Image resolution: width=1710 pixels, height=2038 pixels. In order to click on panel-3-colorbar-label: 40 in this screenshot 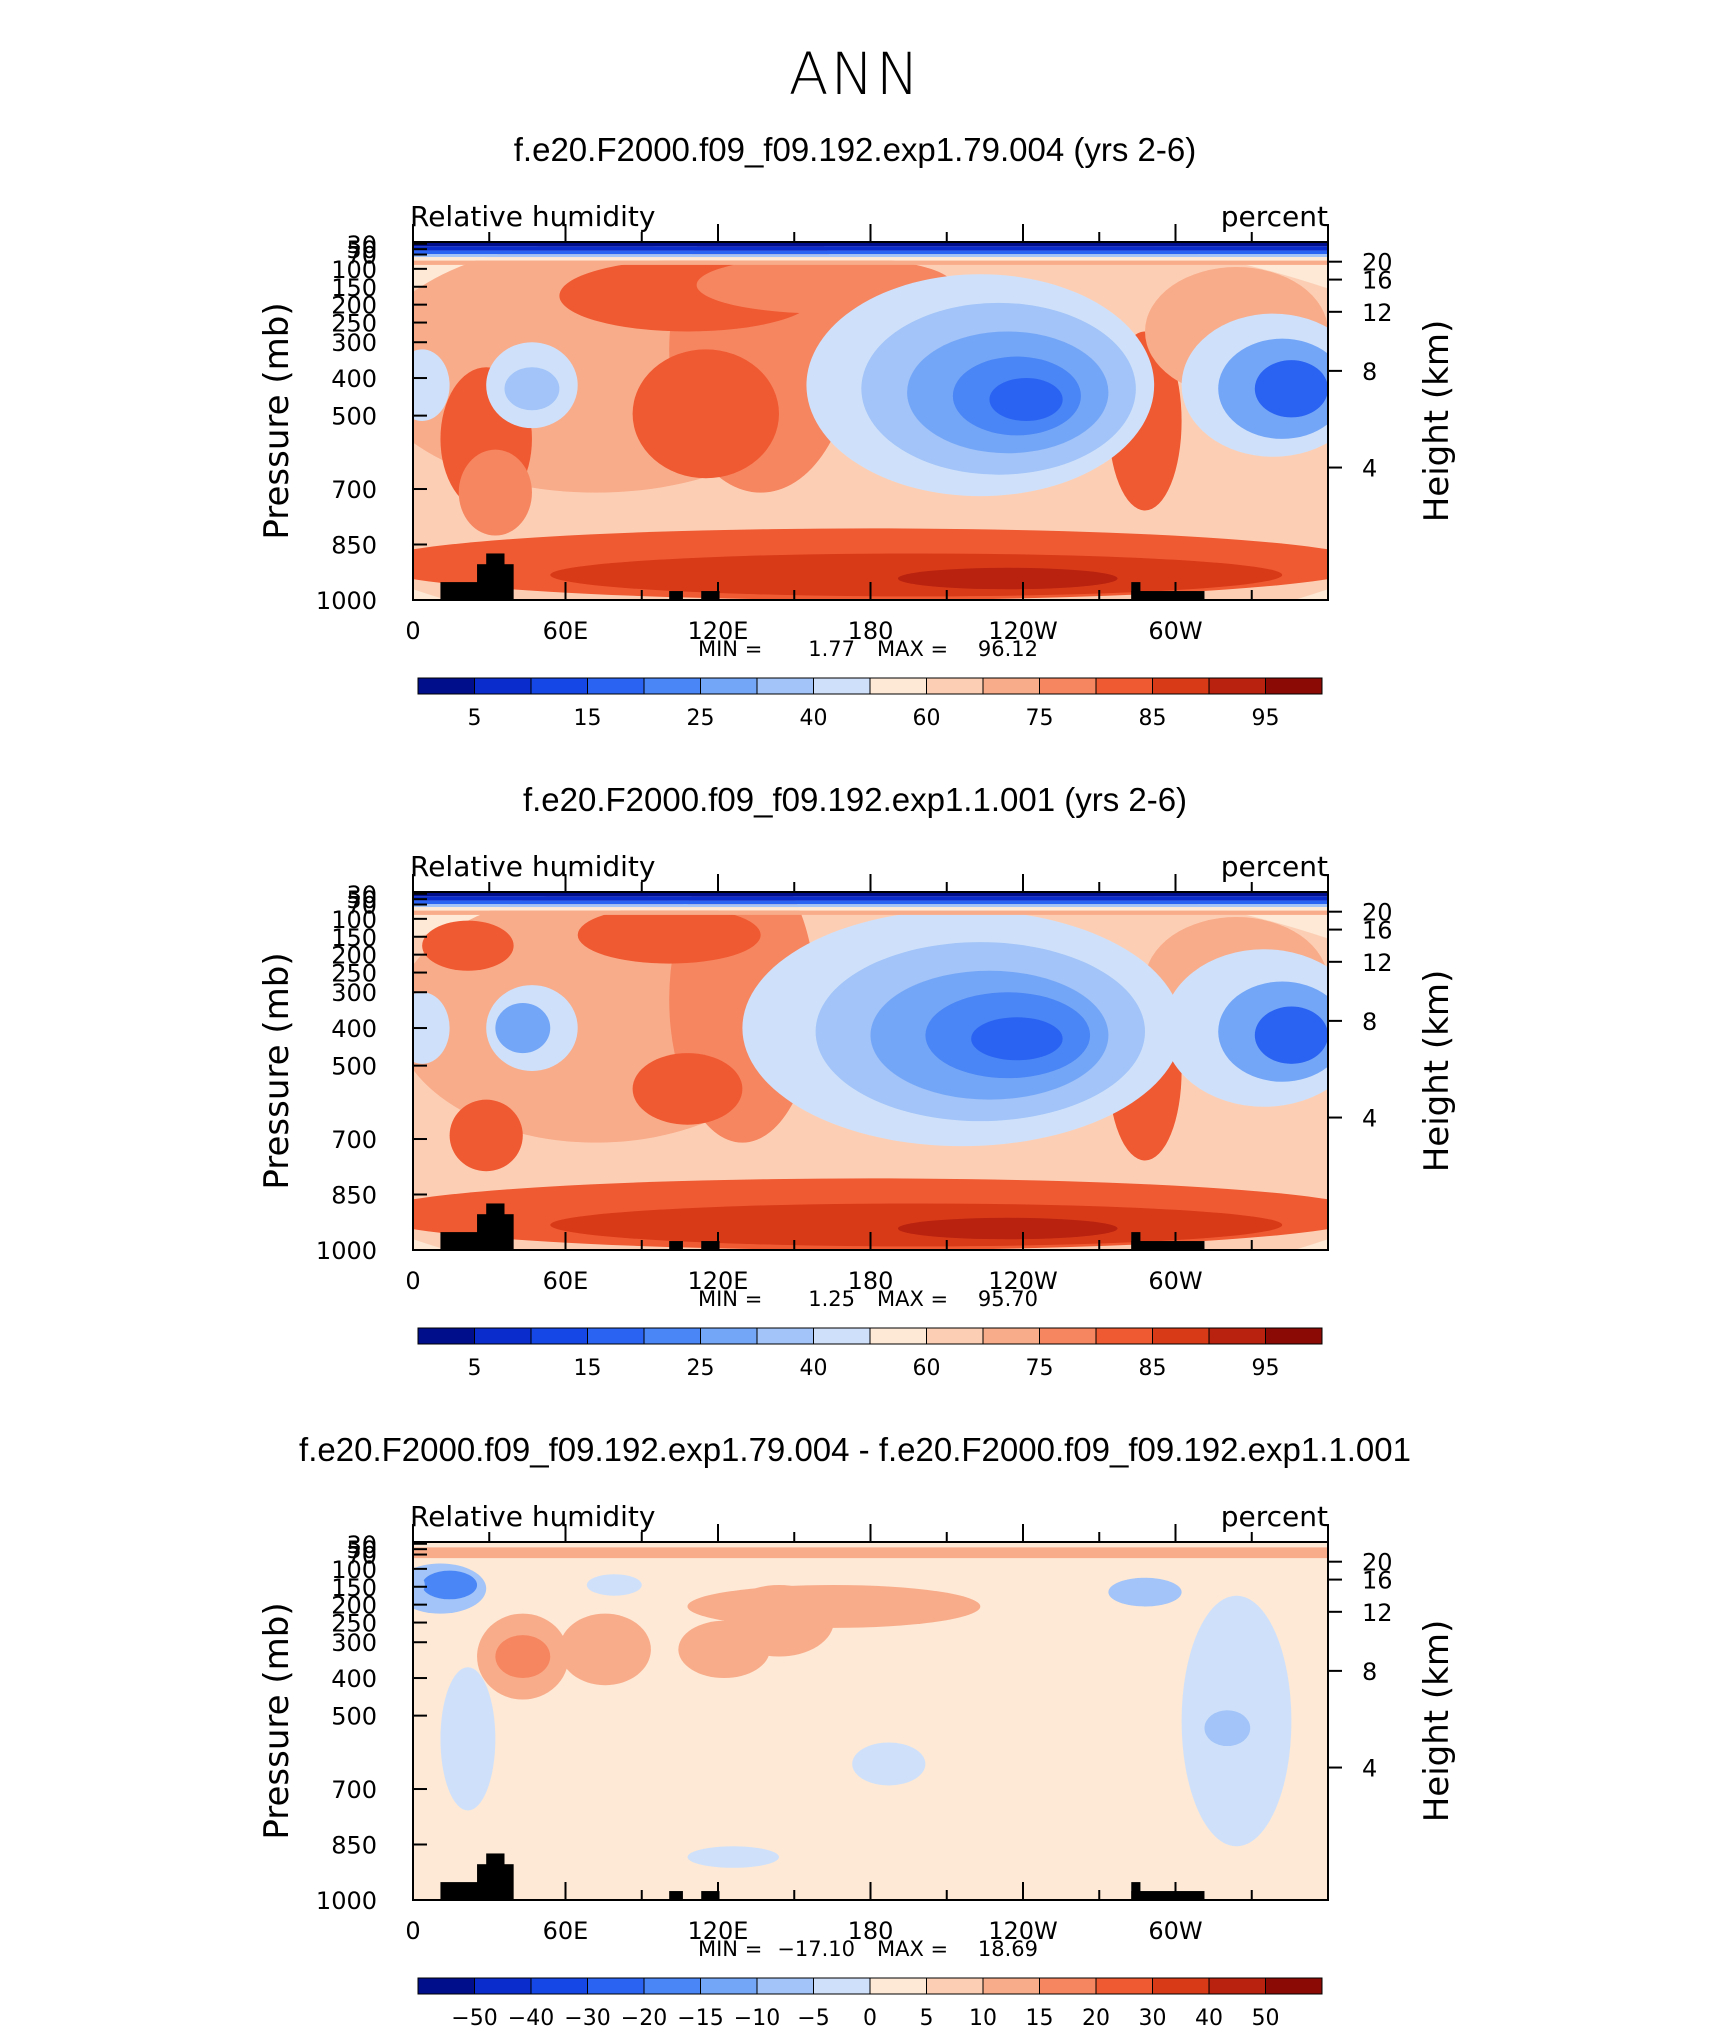, I will do `click(1209, 2018)`.